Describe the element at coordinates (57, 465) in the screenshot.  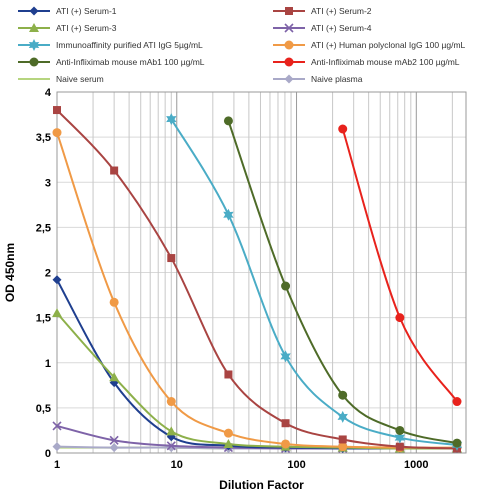
I see `x-tick-label: 1` at that location.